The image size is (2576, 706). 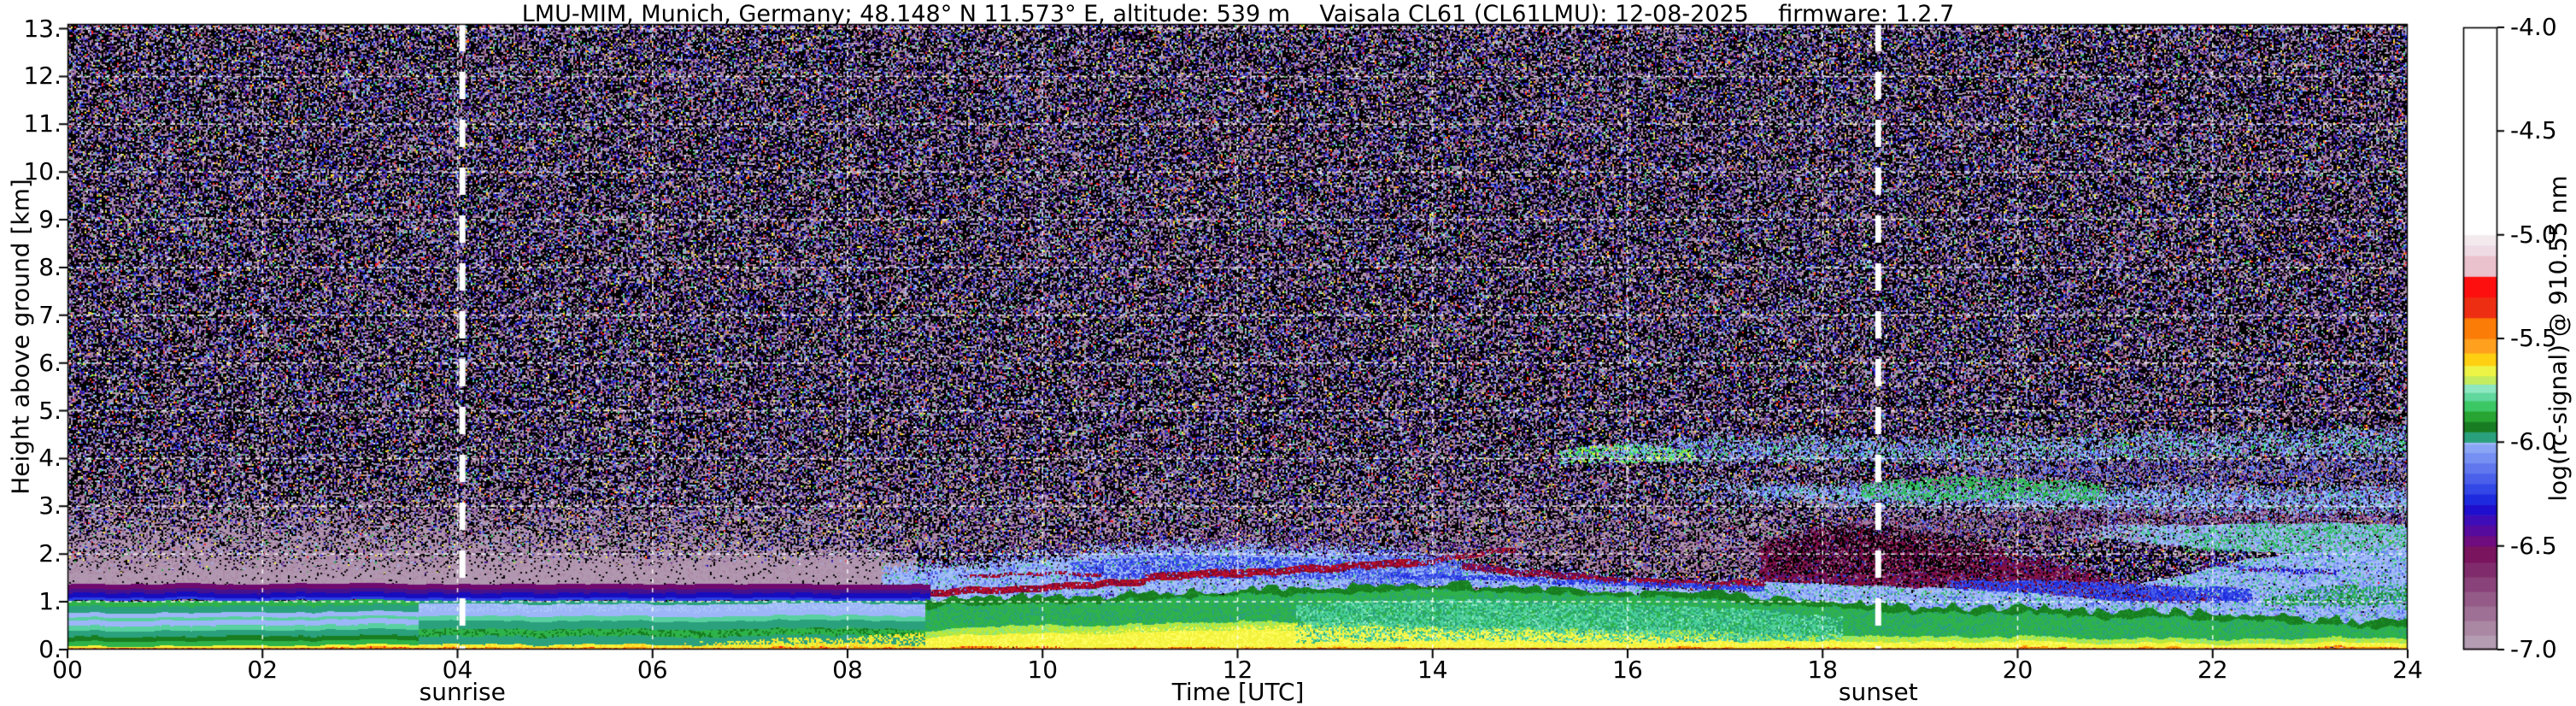 I want to click on y-tick-label: 10., so click(x=42, y=171).